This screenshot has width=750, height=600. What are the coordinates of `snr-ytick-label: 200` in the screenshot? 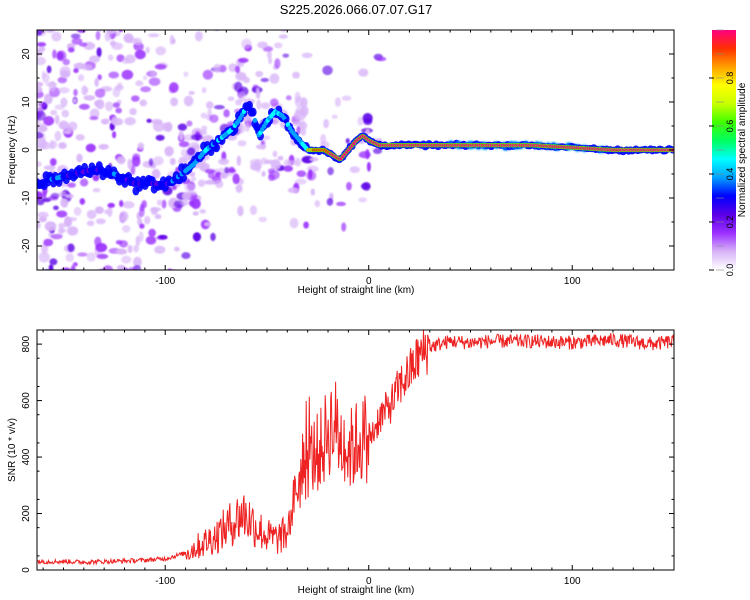 It's located at (26, 513).